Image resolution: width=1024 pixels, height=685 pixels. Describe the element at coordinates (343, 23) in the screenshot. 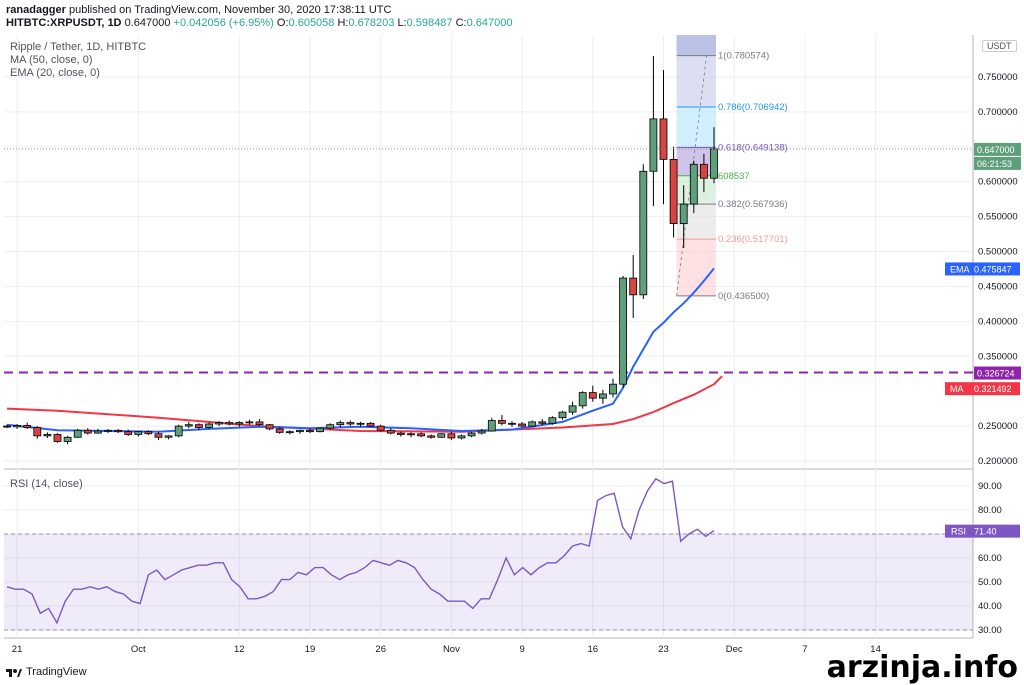

I see `high-label: H:` at that location.